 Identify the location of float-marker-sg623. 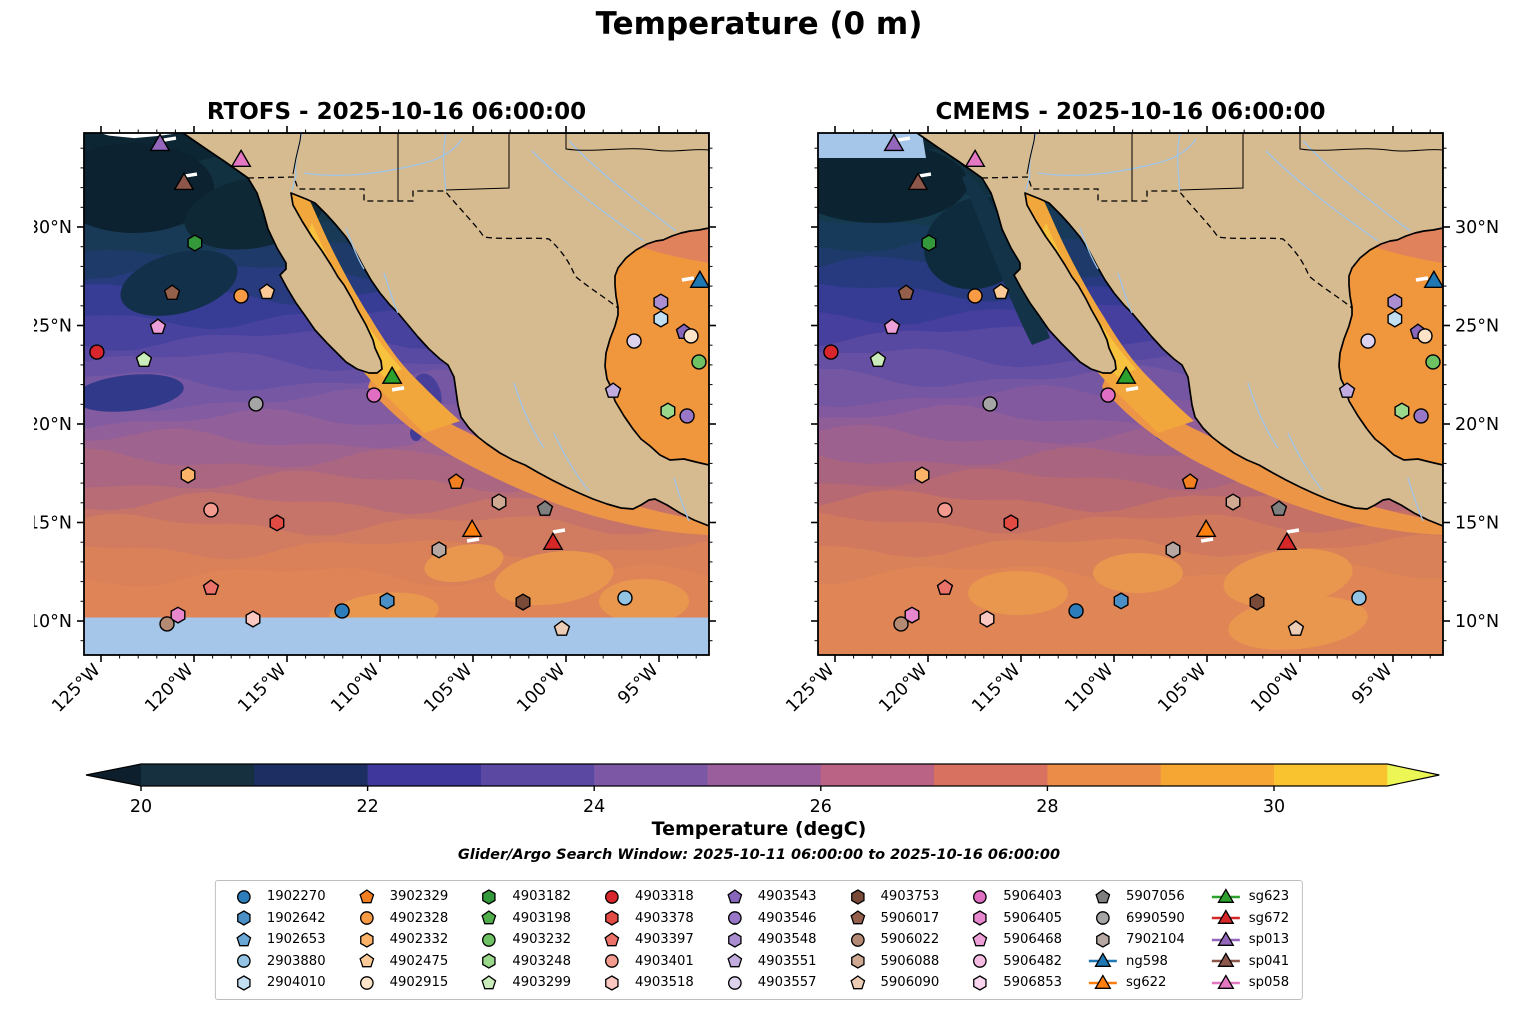
(392, 374).